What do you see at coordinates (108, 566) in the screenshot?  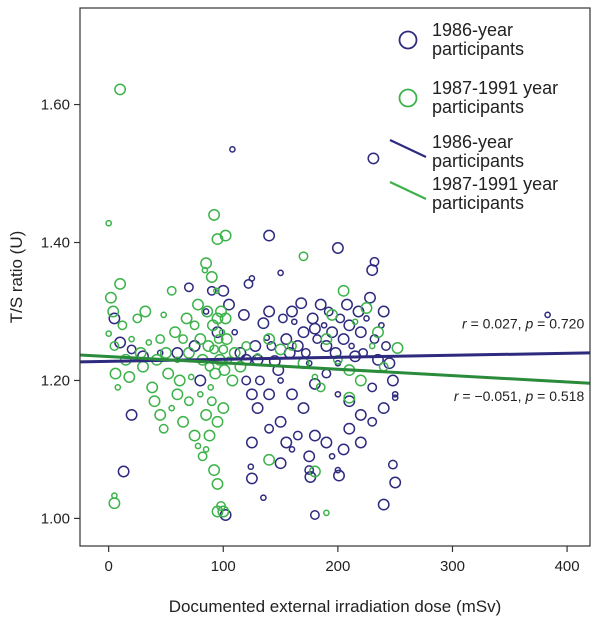 I see `x-tick-label: 0` at bounding box center [108, 566].